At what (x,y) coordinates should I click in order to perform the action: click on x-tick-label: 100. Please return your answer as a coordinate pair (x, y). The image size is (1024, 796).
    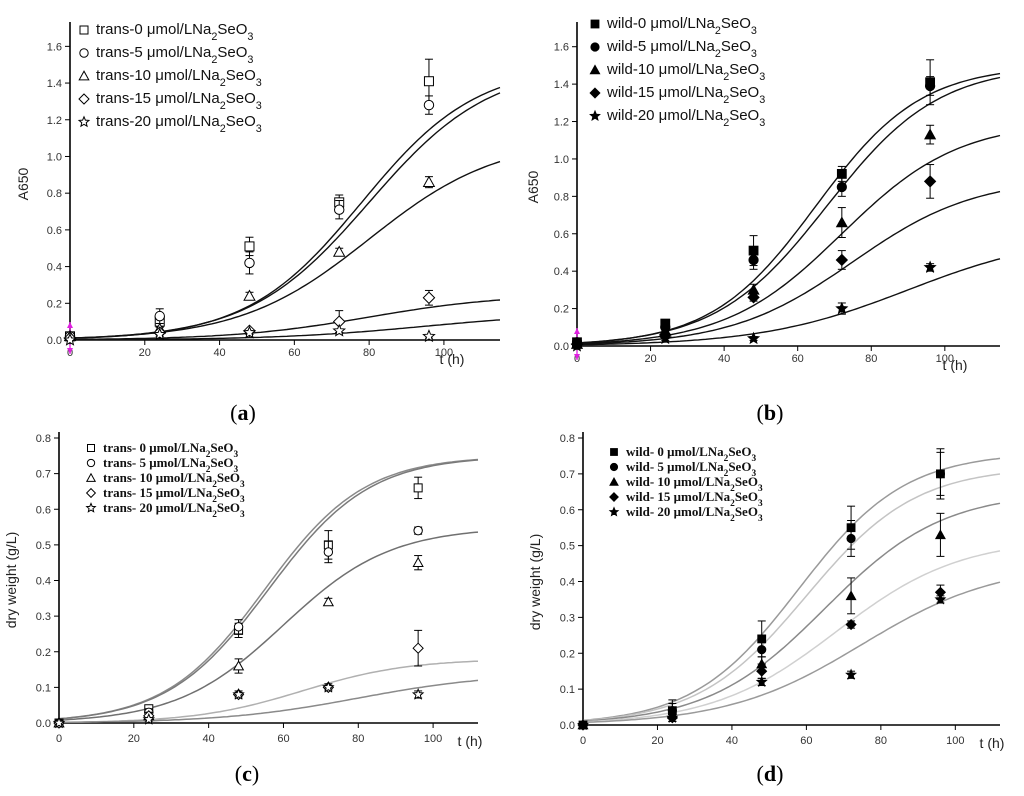
    Looking at the image, I should click on (433, 739).